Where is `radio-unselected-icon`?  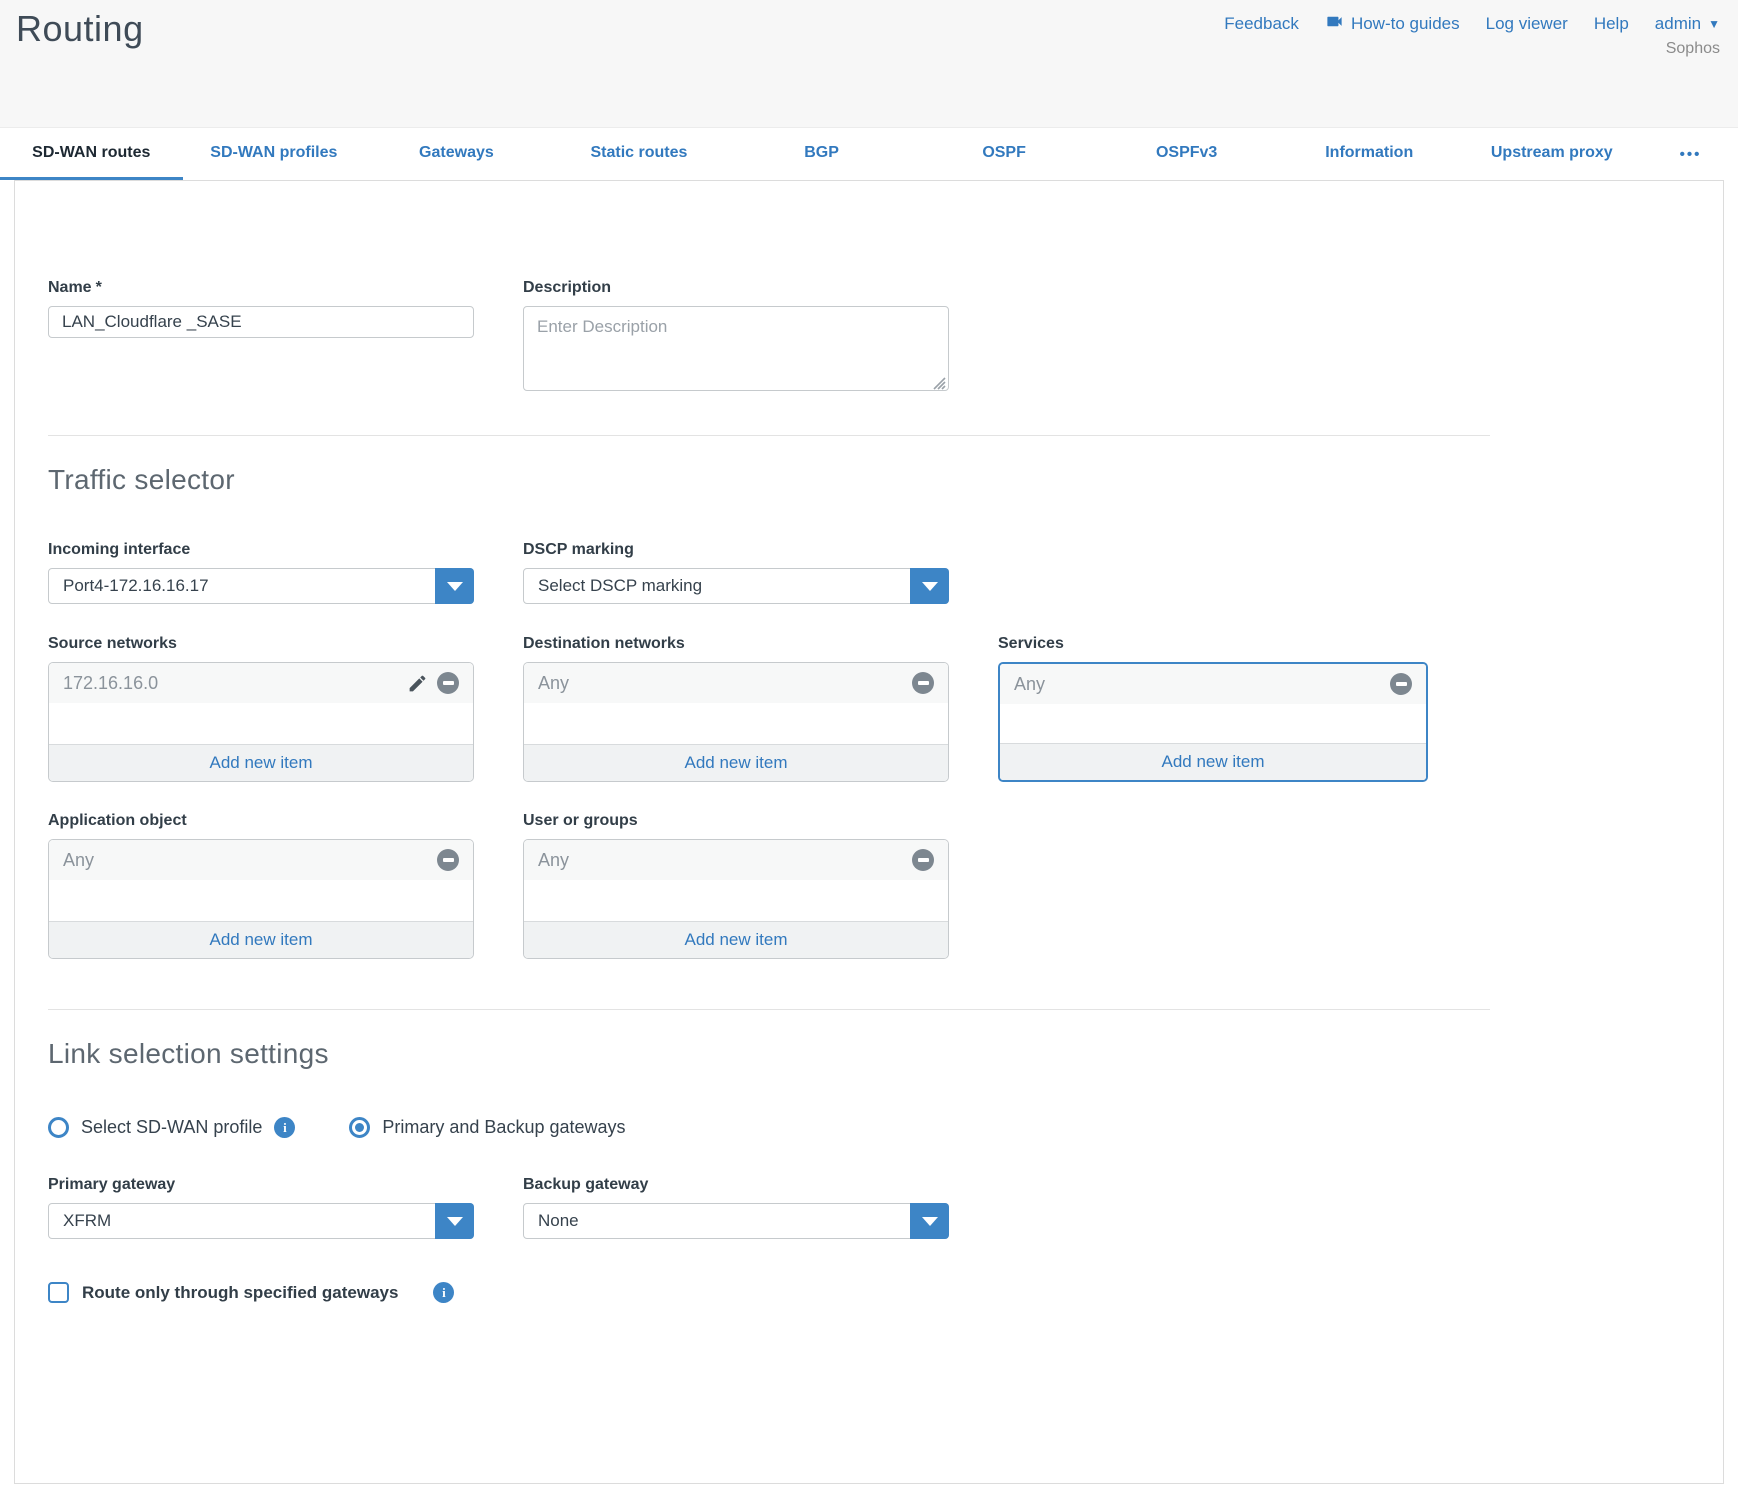 radio-unselected-icon is located at coordinates (58, 1127).